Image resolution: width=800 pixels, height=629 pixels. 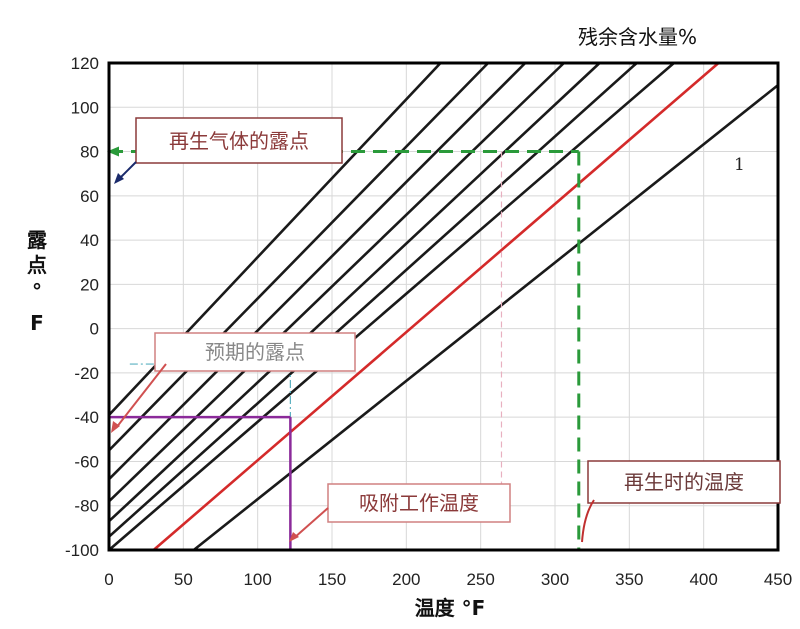 I want to click on annotation-regen-gas-dewpoint: 再生气体的露点, so click(x=239, y=140).